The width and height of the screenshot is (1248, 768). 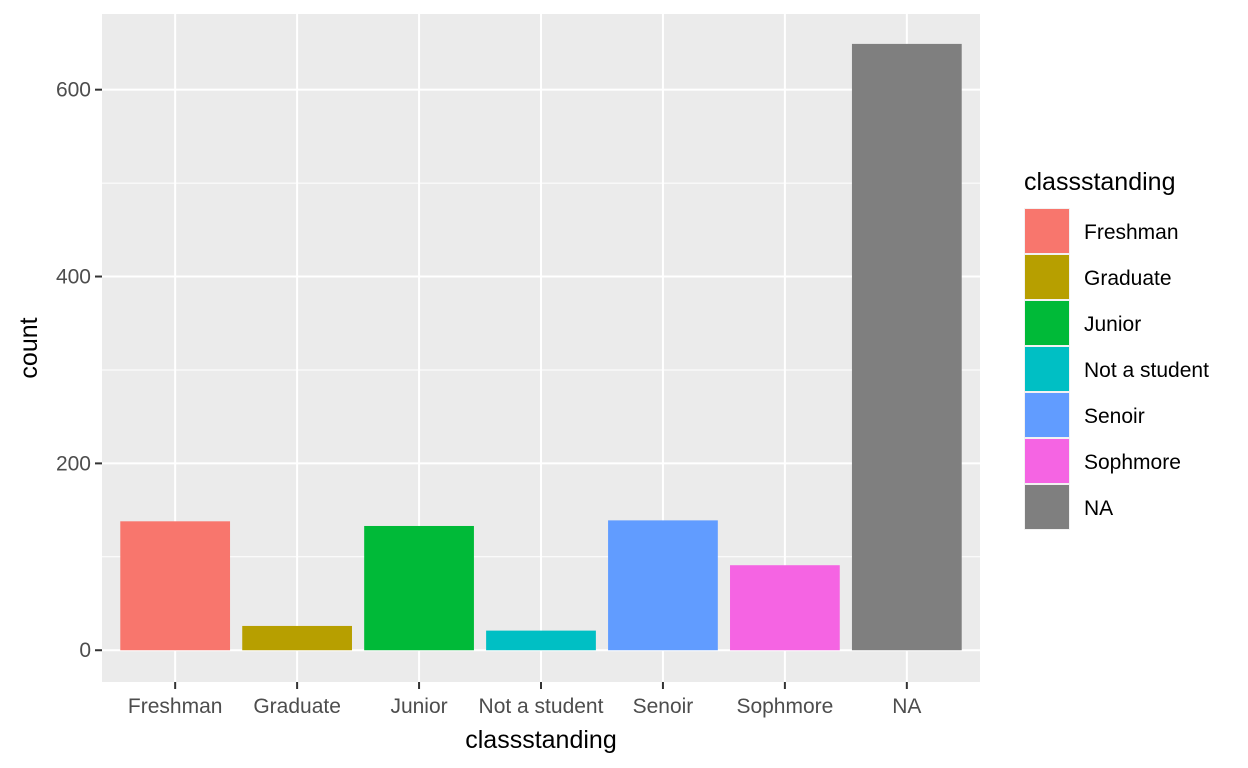 What do you see at coordinates (418, 706) in the screenshot?
I see `x-tick-label: Junior` at bounding box center [418, 706].